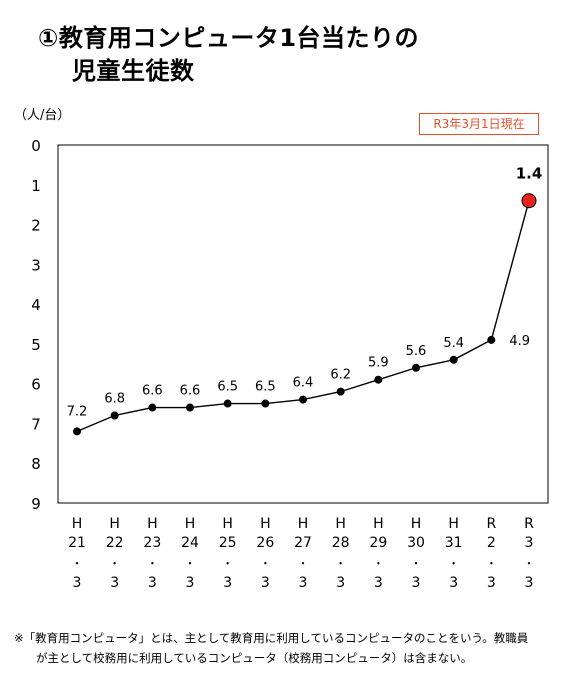  What do you see at coordinates (115, 543) in the screenshot?
I see `x-tick-label-part: 22` at bounding box center [115, 543].